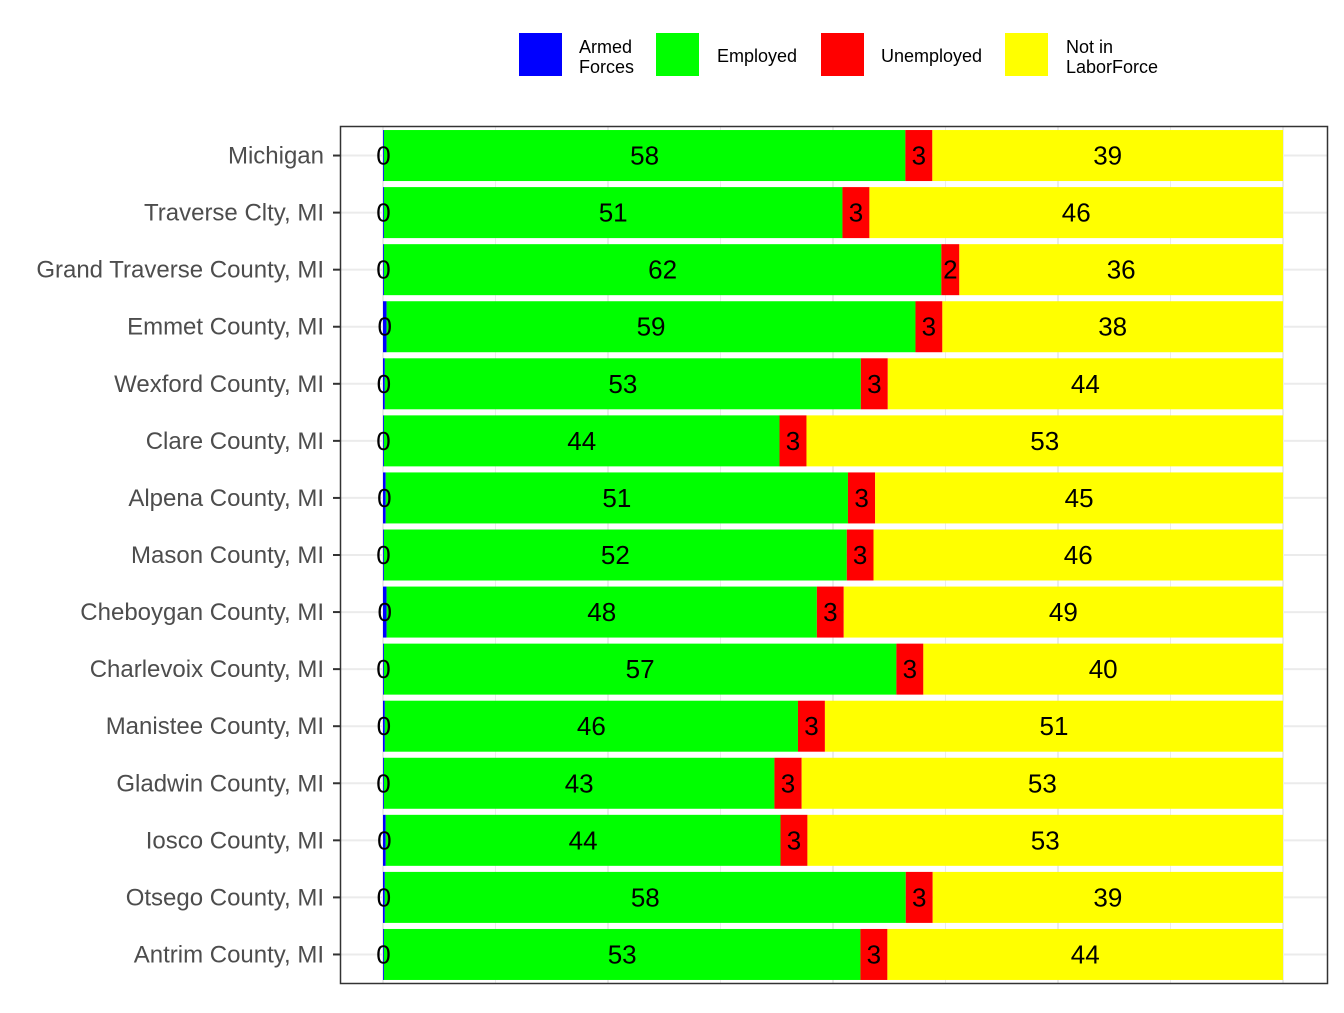 The height and width of the screenshot is (1013, 1344). Describe the element at coordinates (640, 669) in the screenshot. I see `data-label-employed: 57` at that location.